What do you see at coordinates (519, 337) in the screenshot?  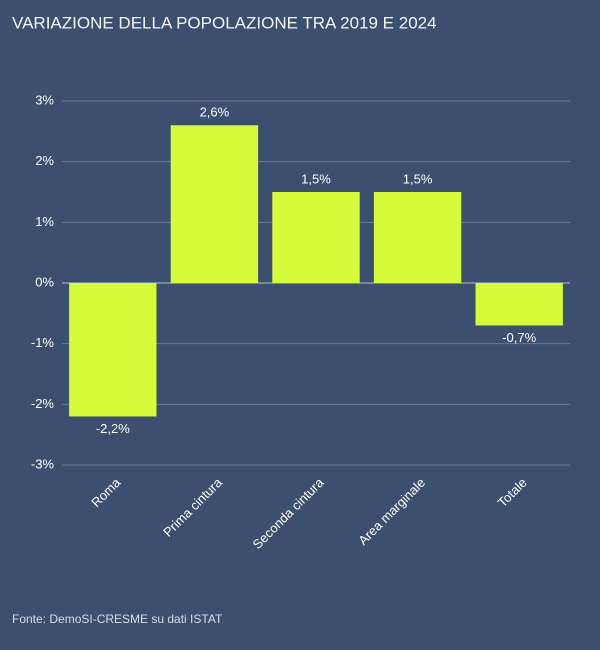 I see `value-label: -0,7%` at bounding box center [519, 337].